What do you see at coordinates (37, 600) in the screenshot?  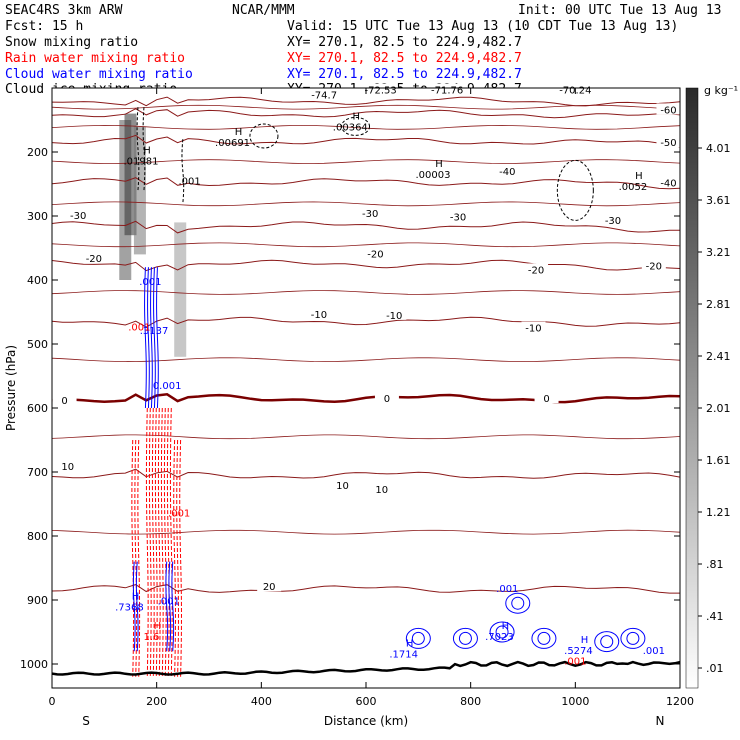 I see `y-tick-label: 900` at bounding box center [37, 600].